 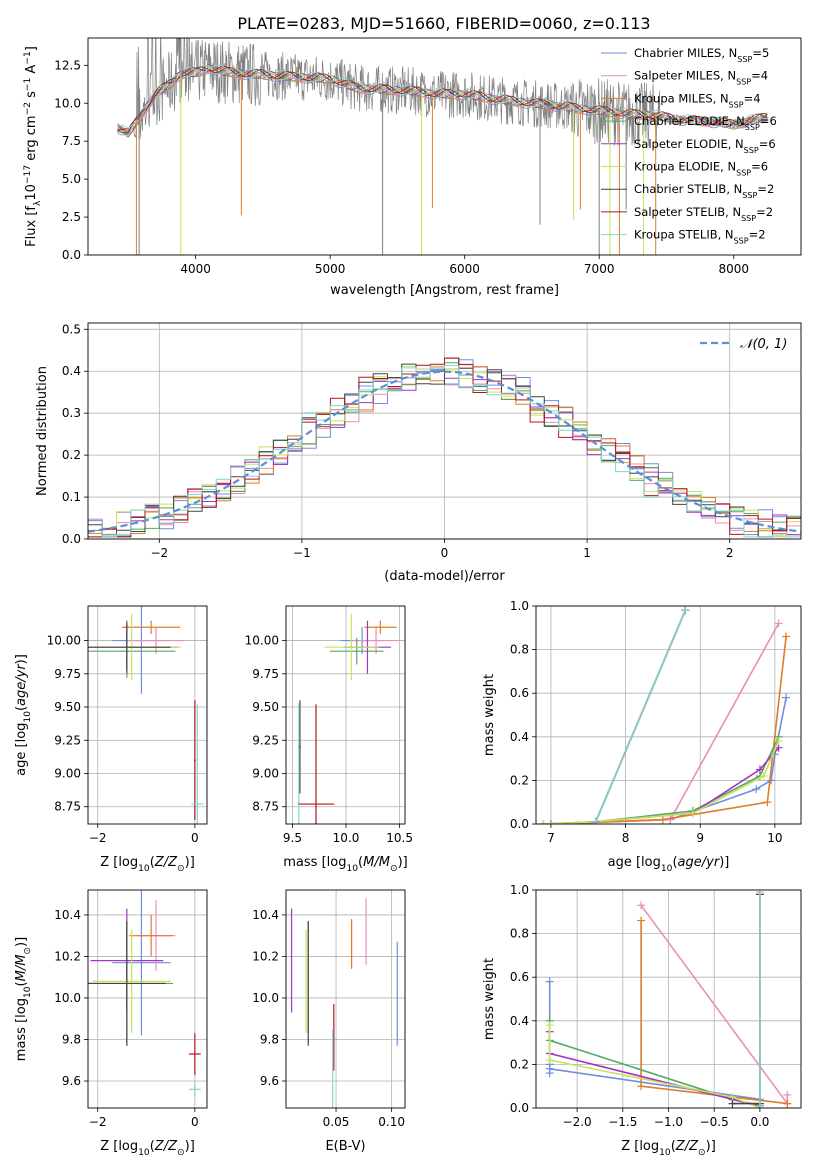 What do you see at coordinates (71, 413) in the screenshot?
I see `y-tick-label: 0.3` at bounding box center [71, 413].